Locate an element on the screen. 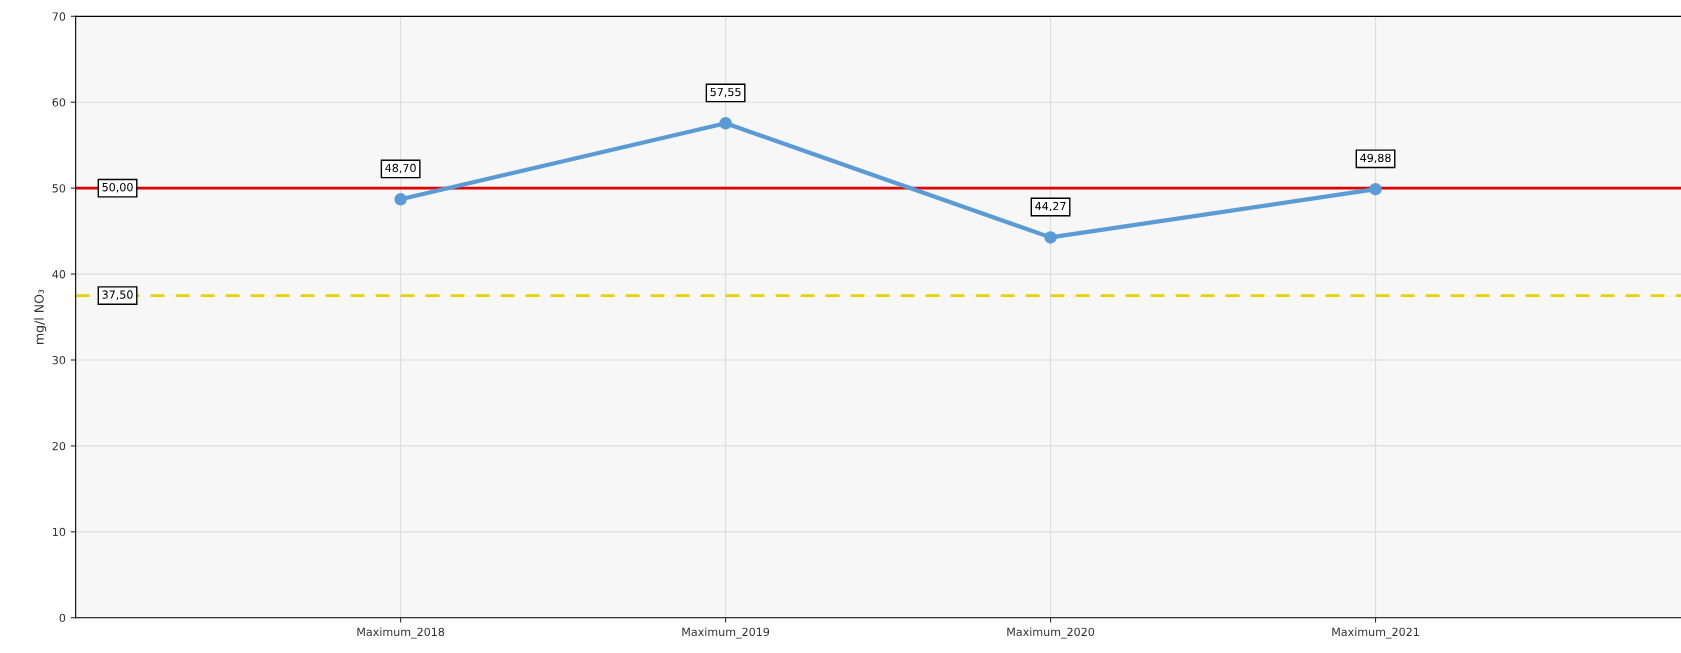  y-tick-label: 40 is located at coordinates (59, 274).